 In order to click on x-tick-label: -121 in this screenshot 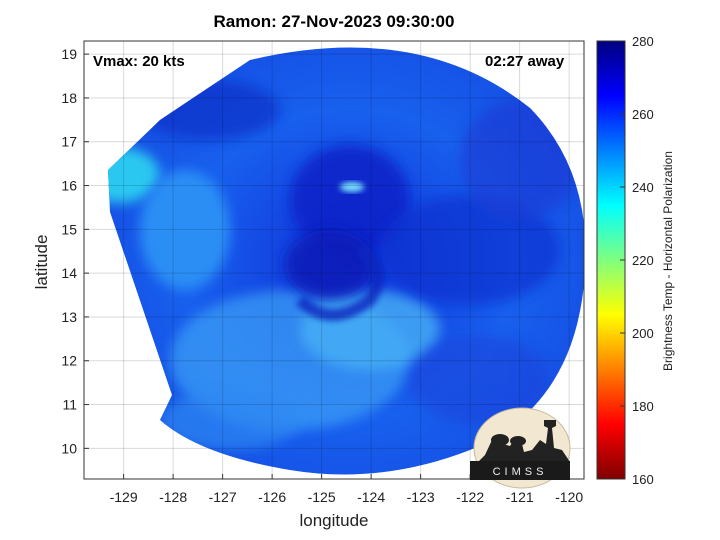, I will do `click(520, 497)`.